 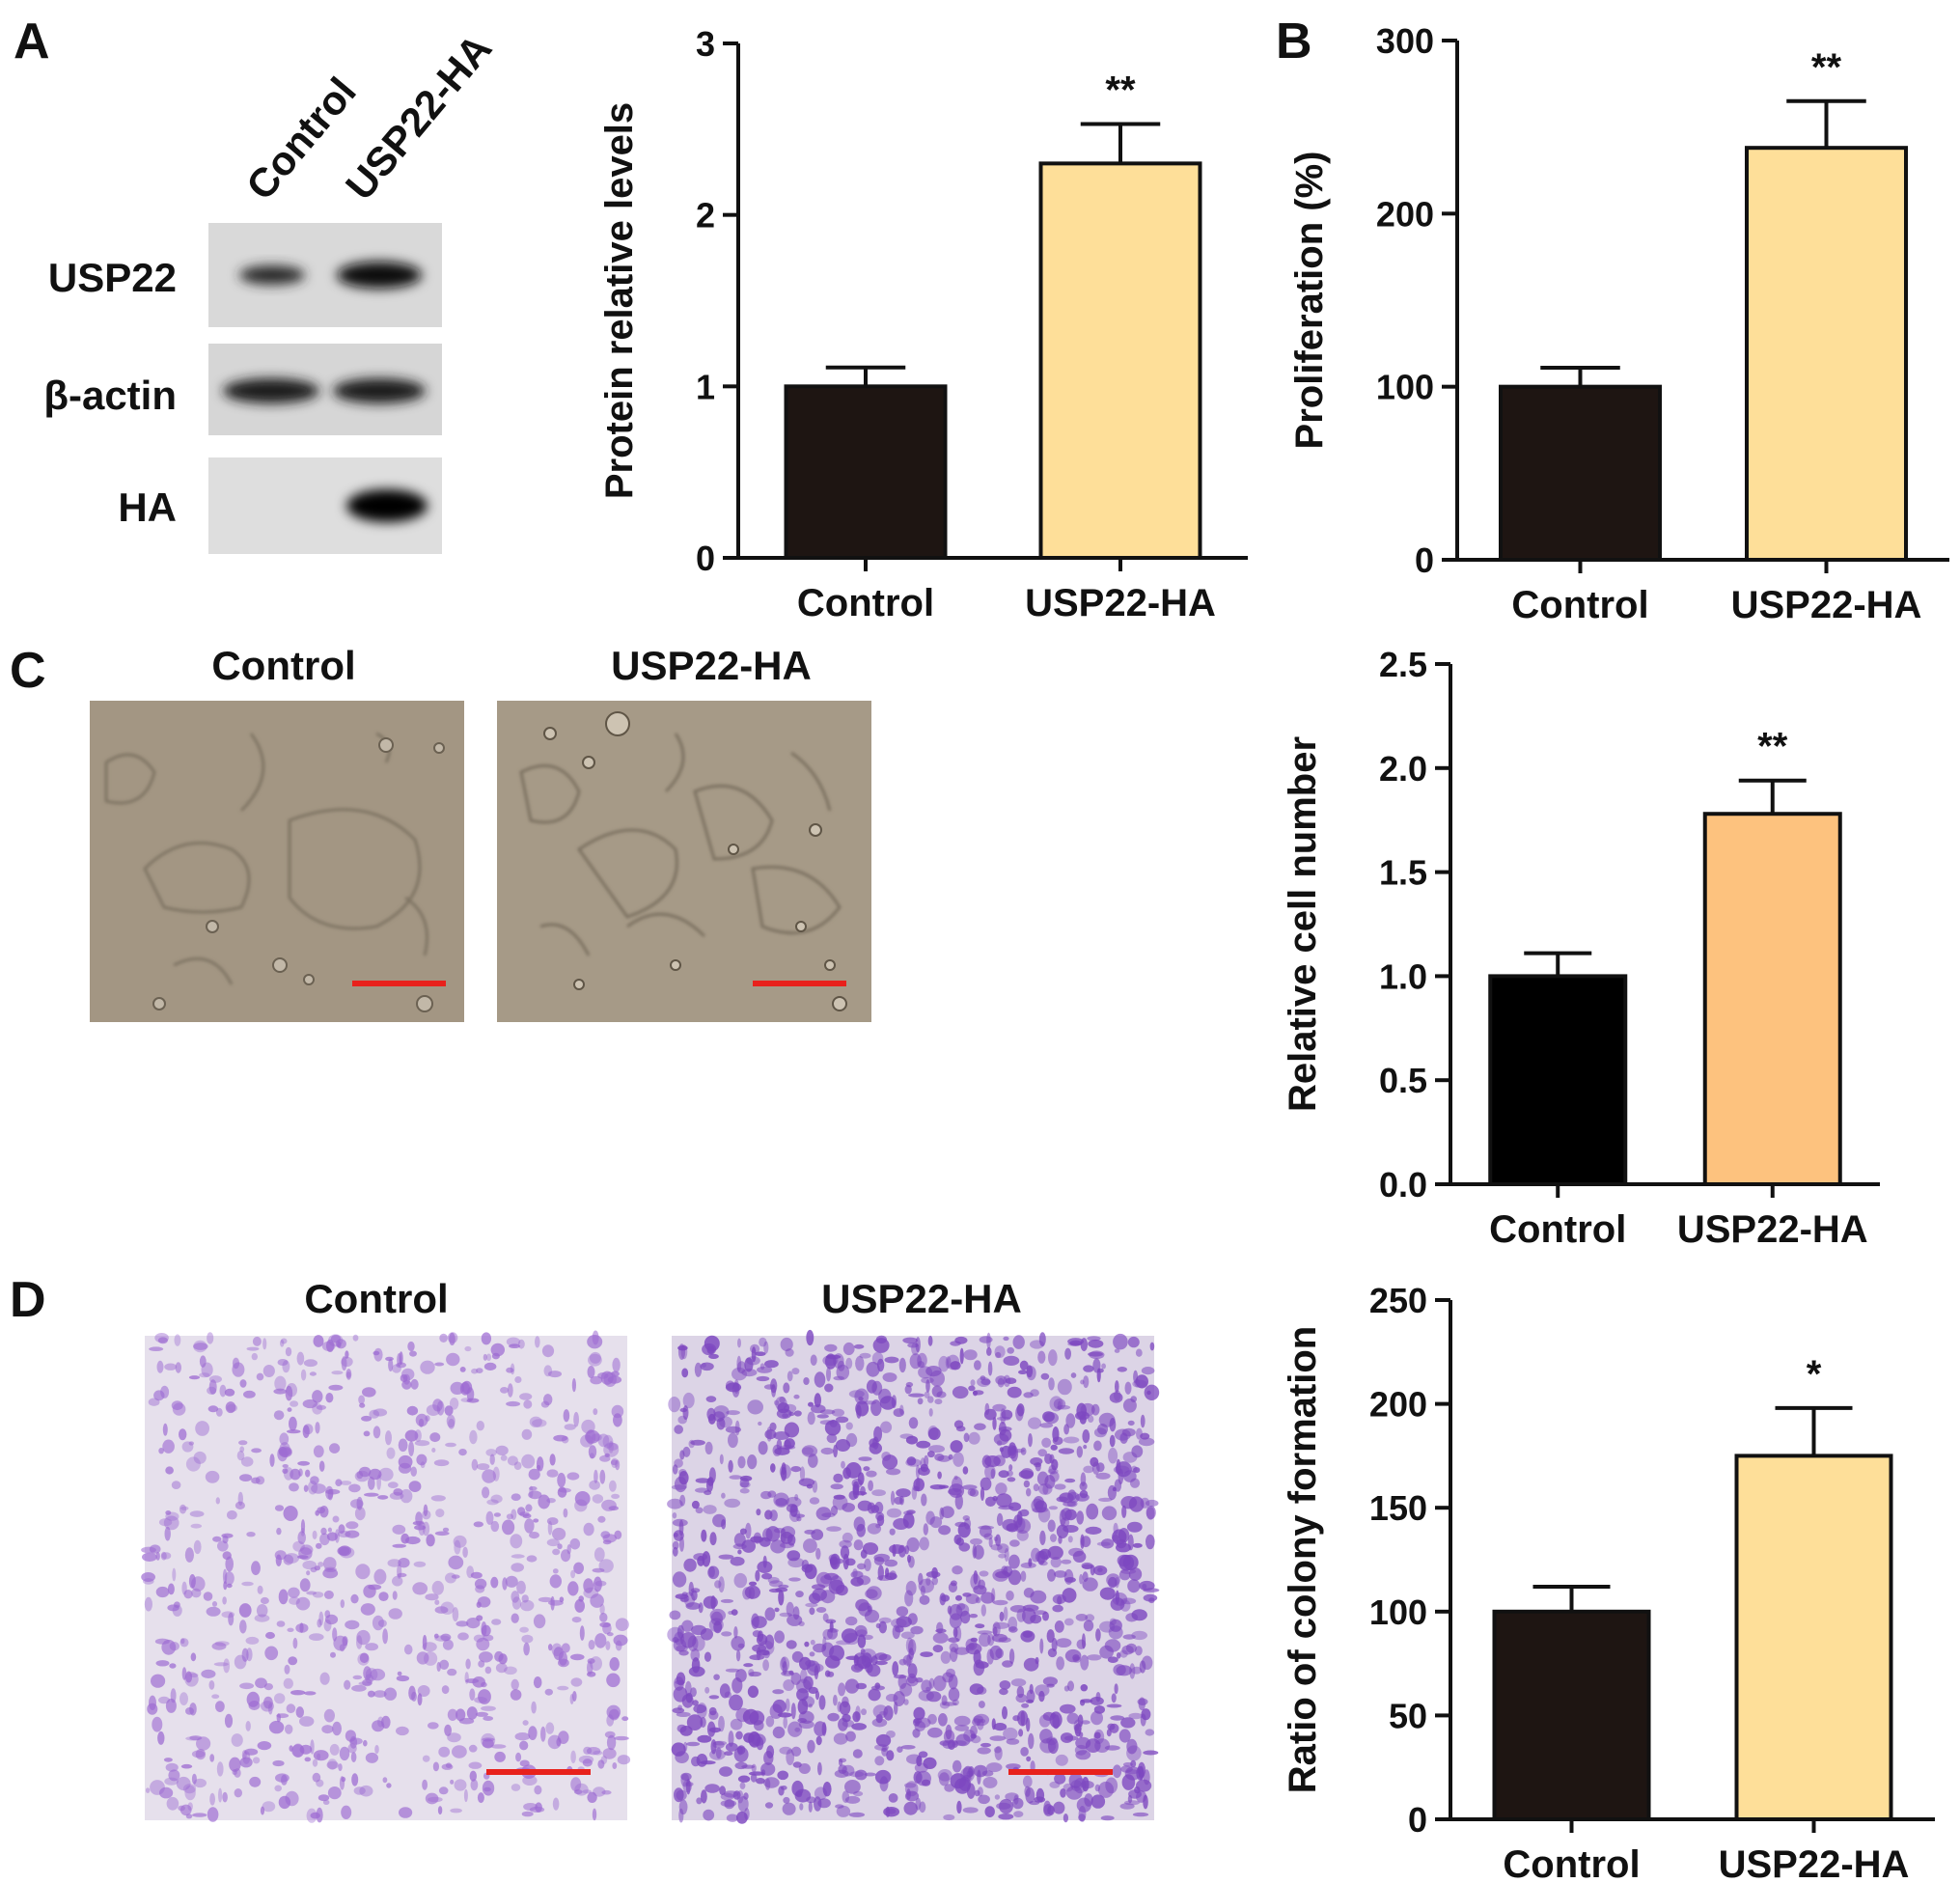 I want to click on micrograph-usp22-ha, so click(x=684, y=861).